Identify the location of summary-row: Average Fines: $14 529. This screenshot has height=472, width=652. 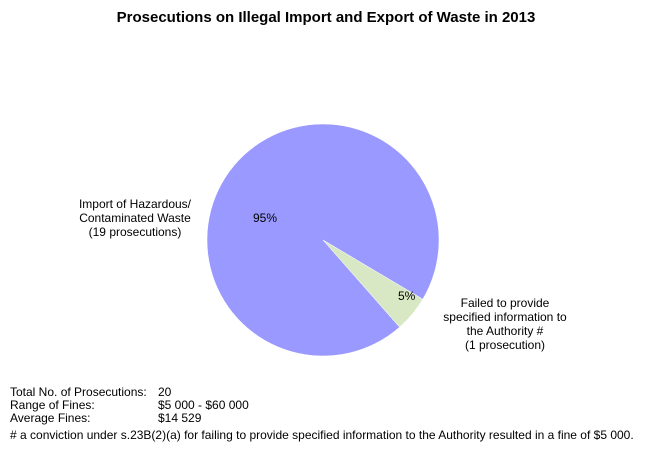
(129, 418).